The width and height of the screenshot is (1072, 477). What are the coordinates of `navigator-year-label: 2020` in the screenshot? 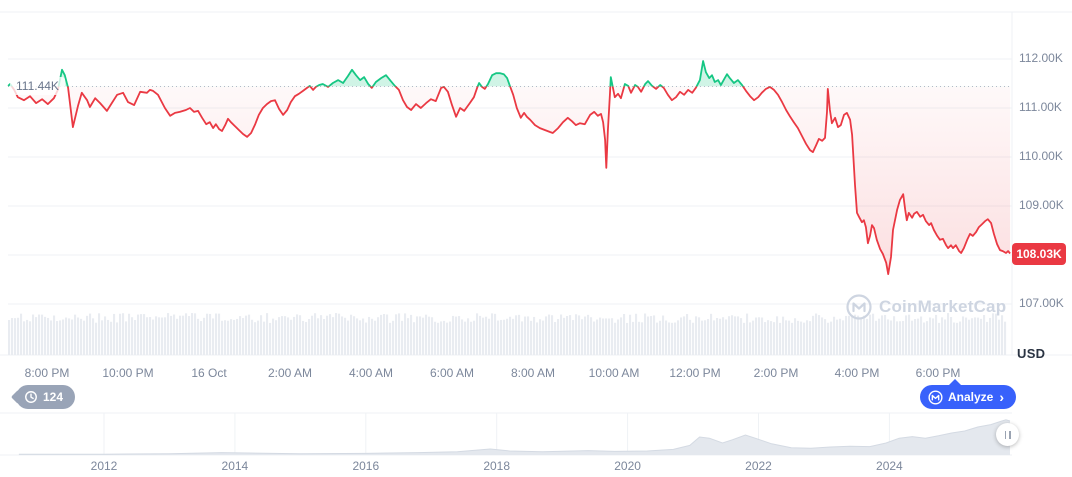 It's located at (627, 466).